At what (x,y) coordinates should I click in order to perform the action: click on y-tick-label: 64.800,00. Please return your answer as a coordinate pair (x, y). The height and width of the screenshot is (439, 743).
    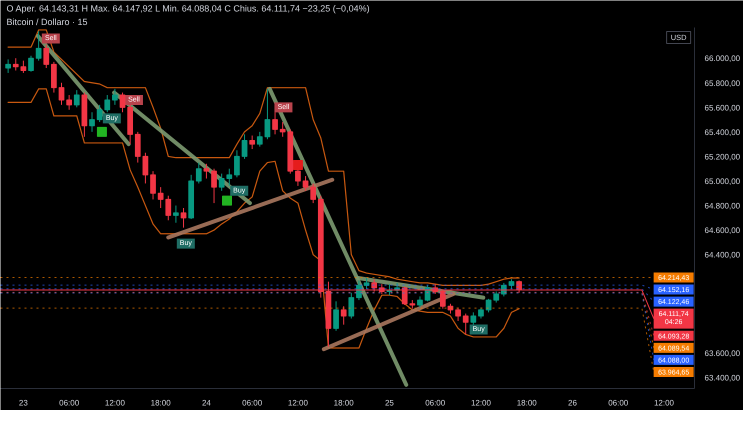
    Looking at the image, I should click on (722, 206).